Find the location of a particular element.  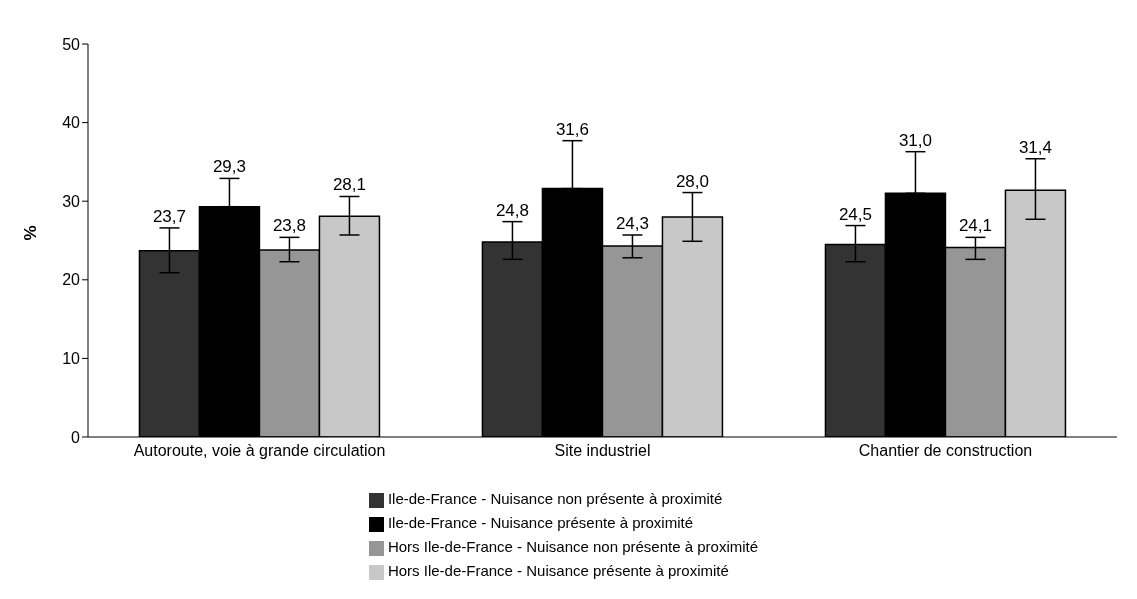

y-tick-label: 0 is located at coordinates (76, 437).